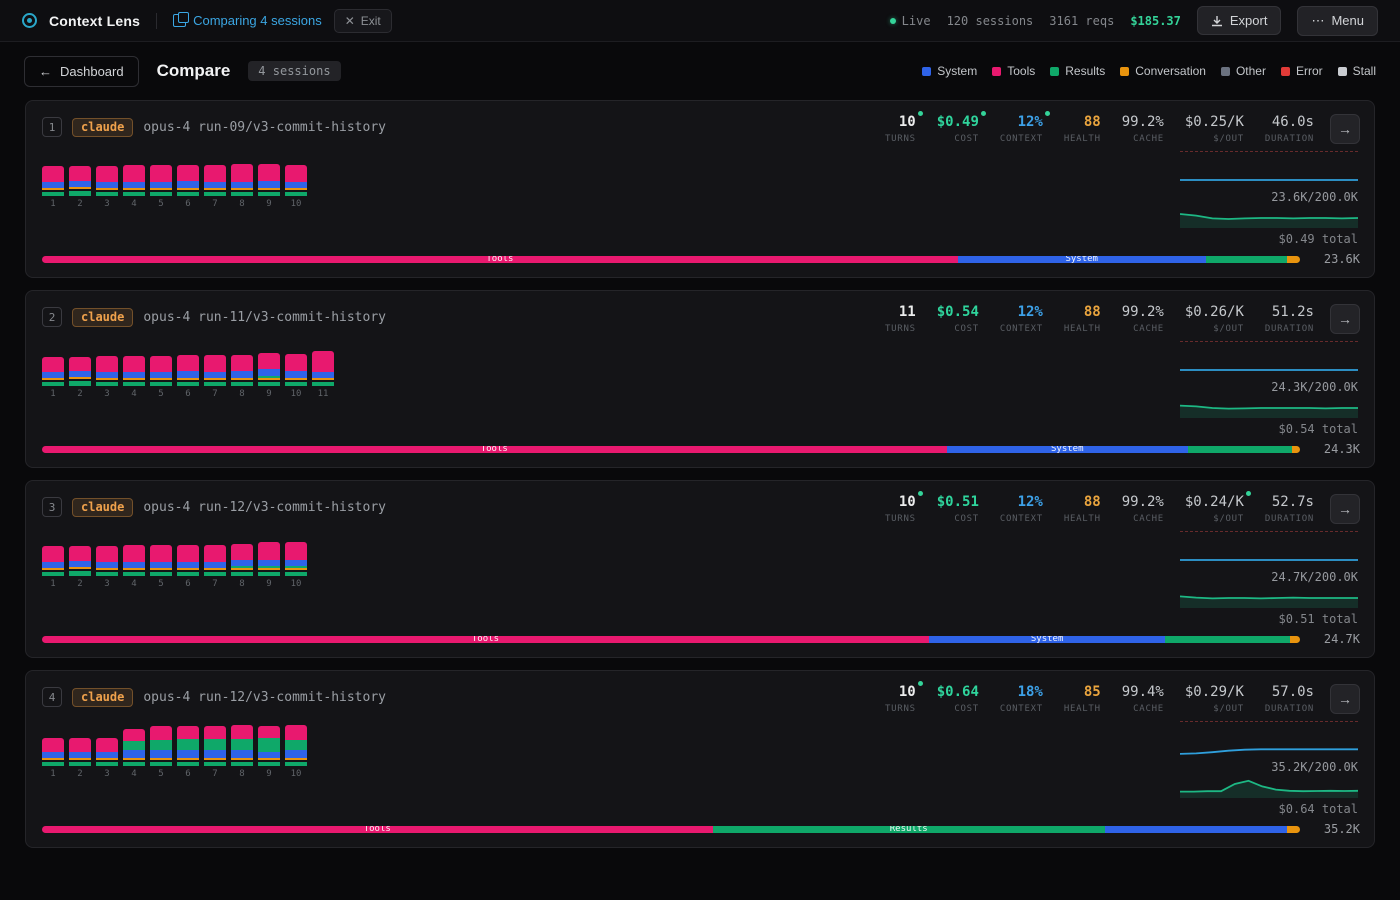 The width and height of the screenshot is (1400, 900). I want to click on token-total-label: 24.7K, so click(1341, 639).